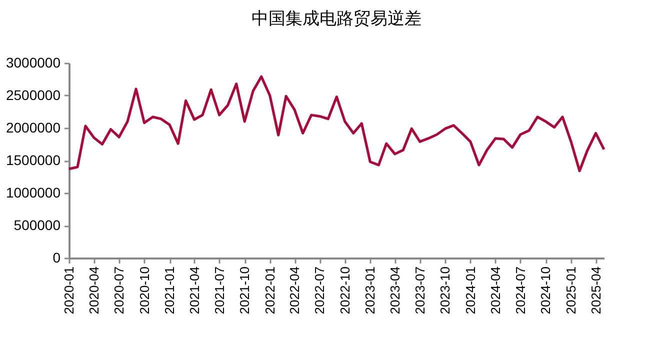 The height and width of the screenshot is (357, 651). What do you see at coordinates (194, 290) in the screenshot?
I see `x-tick-label: 2021-04` at bounding box center [194, 290].